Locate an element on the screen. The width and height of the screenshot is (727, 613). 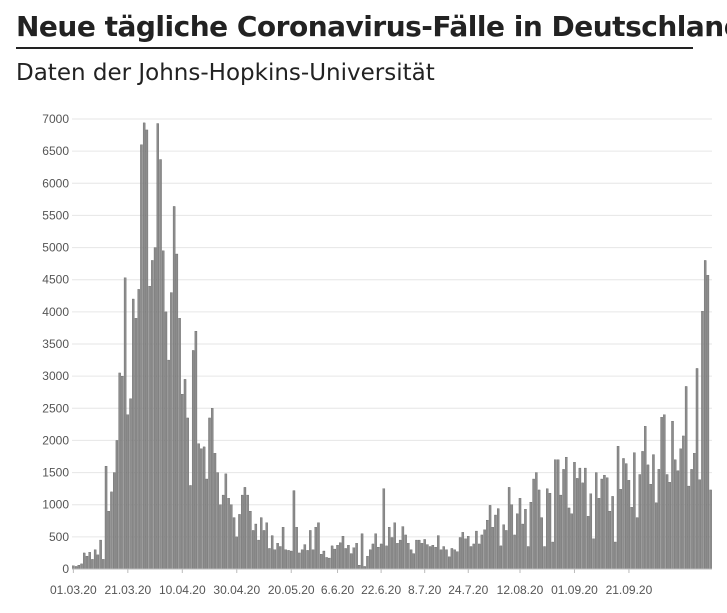
y-tick-label: 3000 is located at coordinates (55, 376).